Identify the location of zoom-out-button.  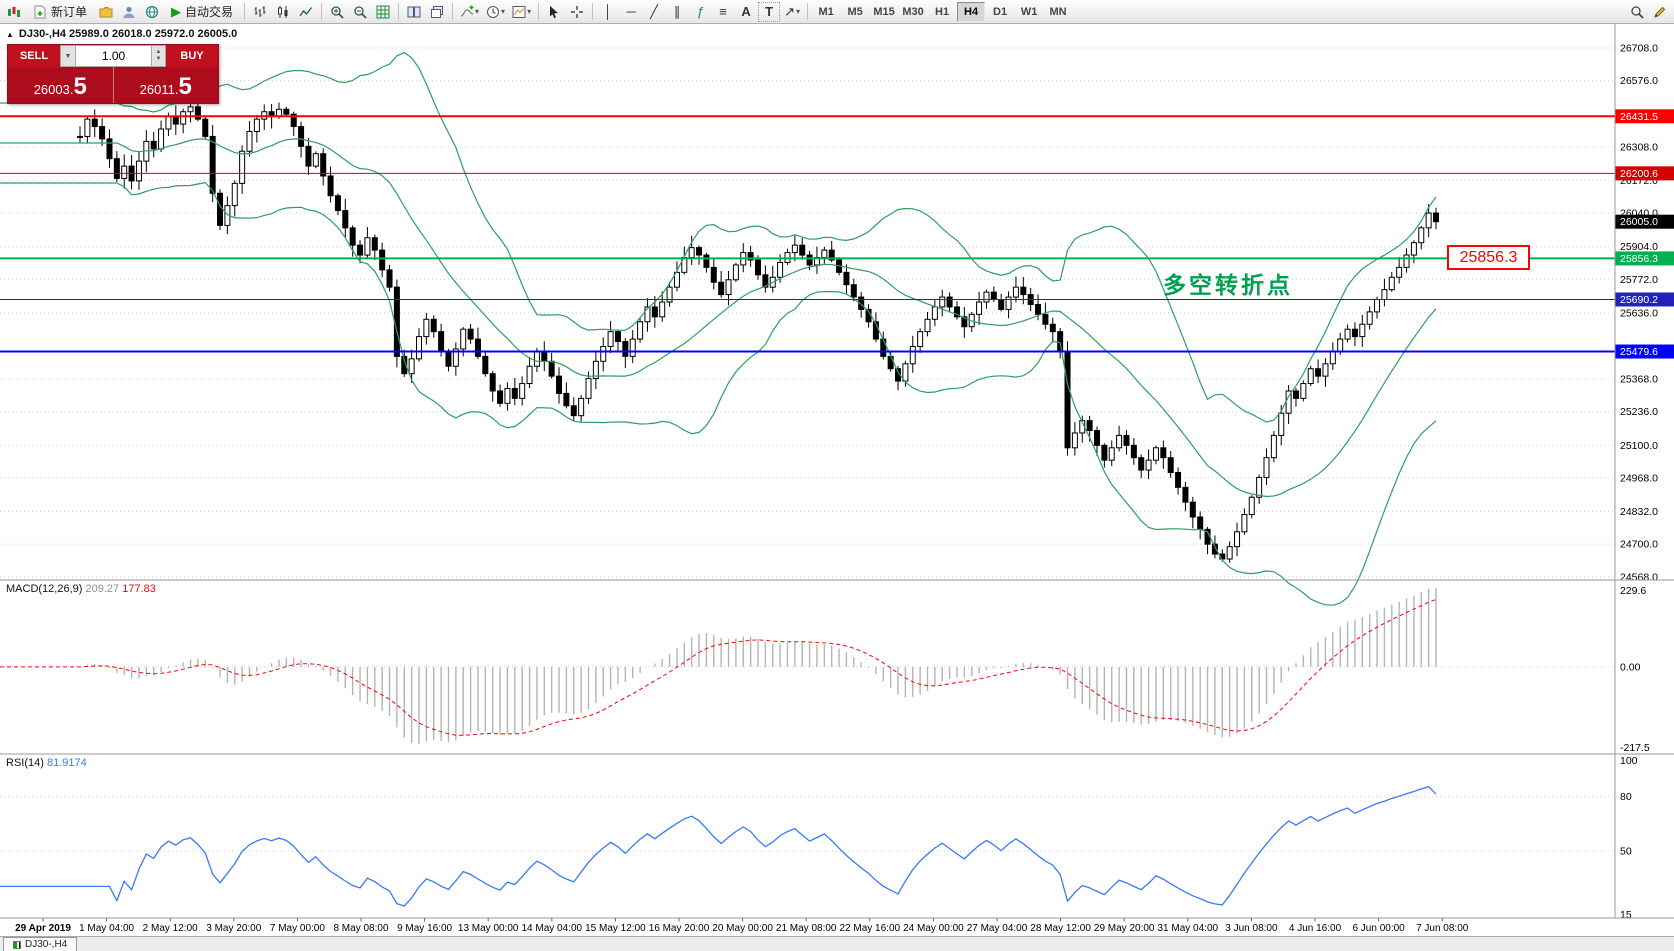
(360, 12).